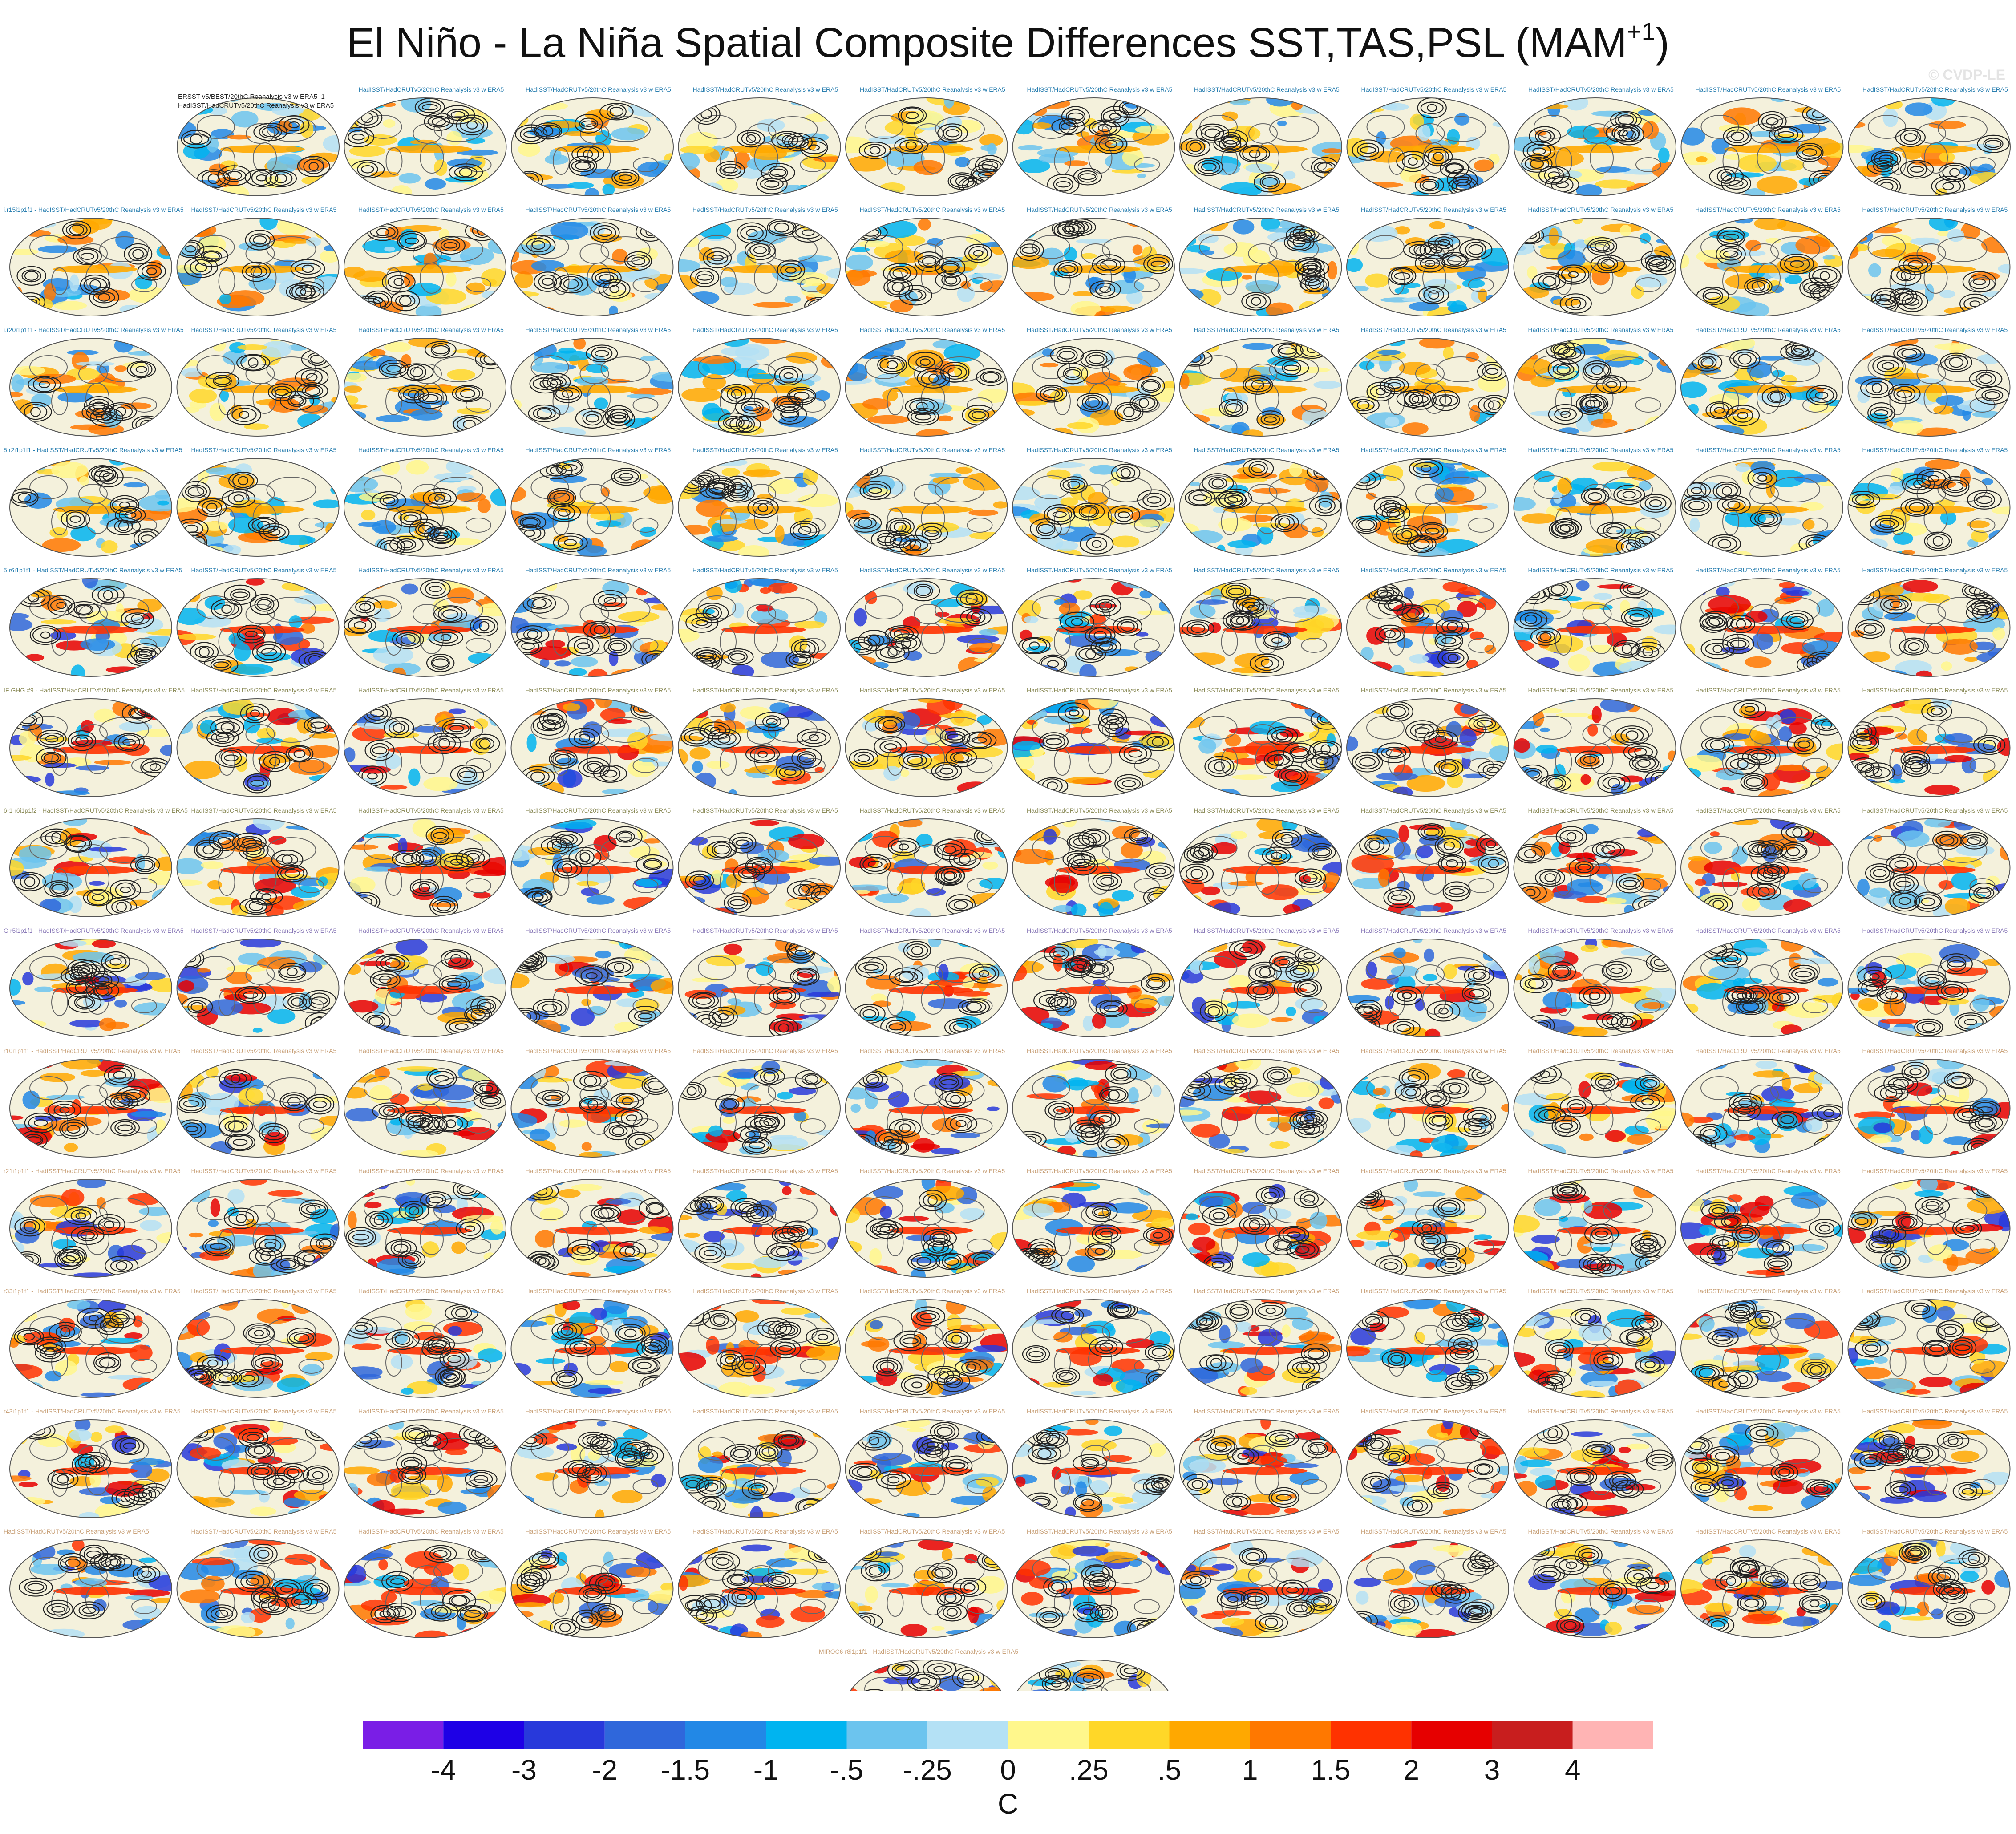 Image resolution: width=2016 pixels, height=1834 pixels. Describe the element at coordinates (604, 1770) in the screenshot. I see `colorbar-tick-label: -2` at that location.